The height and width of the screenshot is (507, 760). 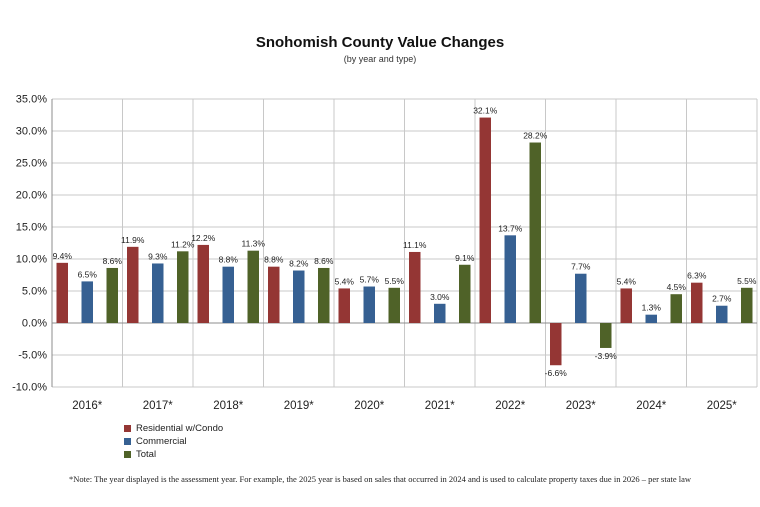 What do you see at coordinates (203, 238) in the screenshot?
I see `data-label: 12.2%` at bounding box center [203, 238].